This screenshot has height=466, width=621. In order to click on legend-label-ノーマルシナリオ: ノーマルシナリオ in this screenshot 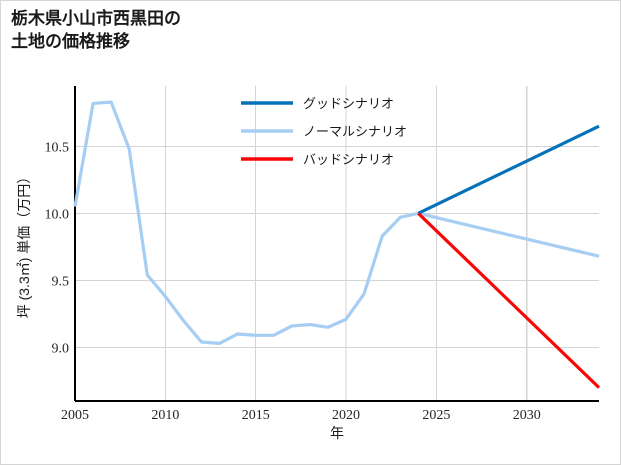, I will do `click(355, 131)`.